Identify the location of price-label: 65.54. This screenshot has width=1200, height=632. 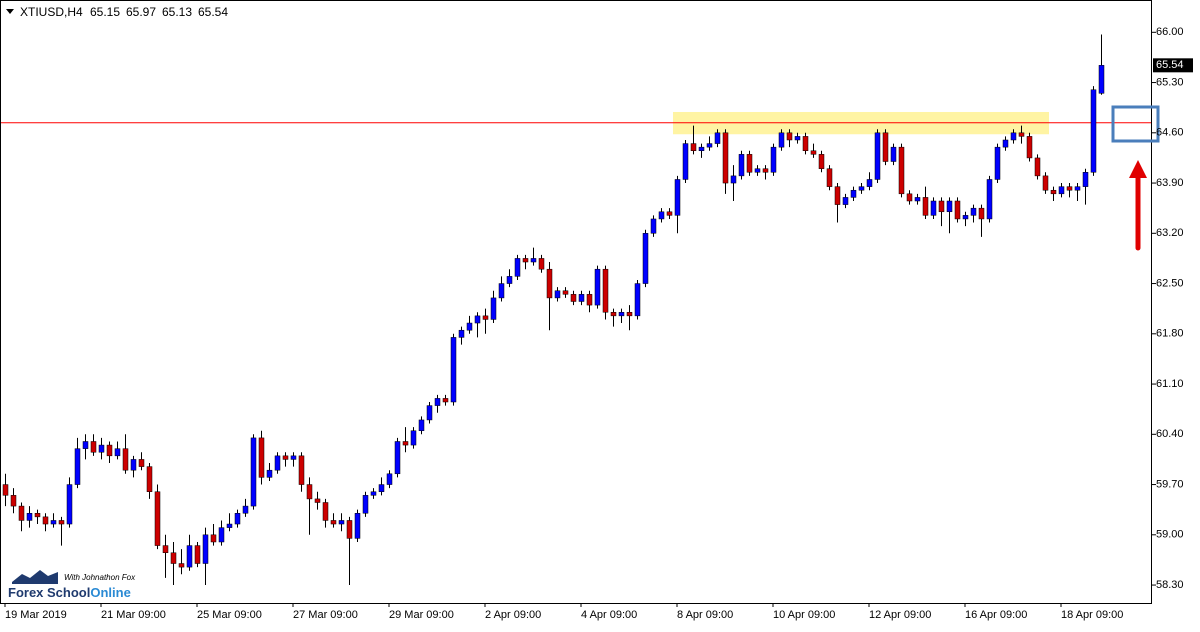
(1170, 65).